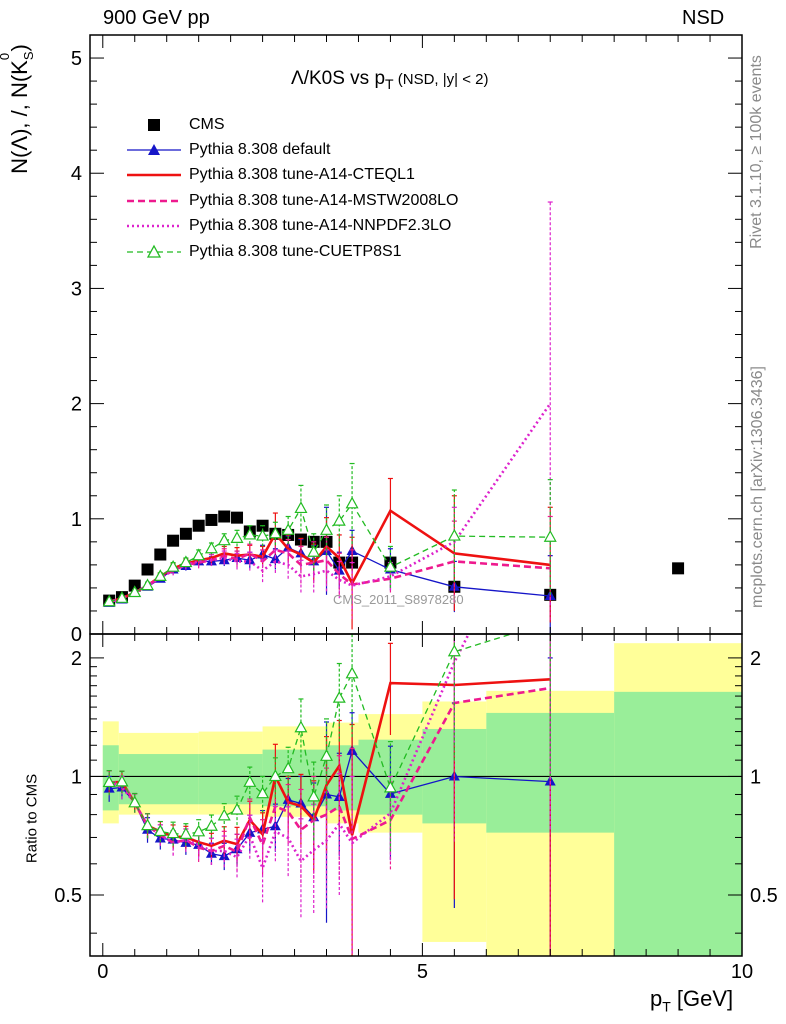 Image resolution: width=786 pixels, height=1024 pixels. Describe the element at coordinates (76, 635) in the screenshot. I see `main-y-tick-label-0: 0` at that location.